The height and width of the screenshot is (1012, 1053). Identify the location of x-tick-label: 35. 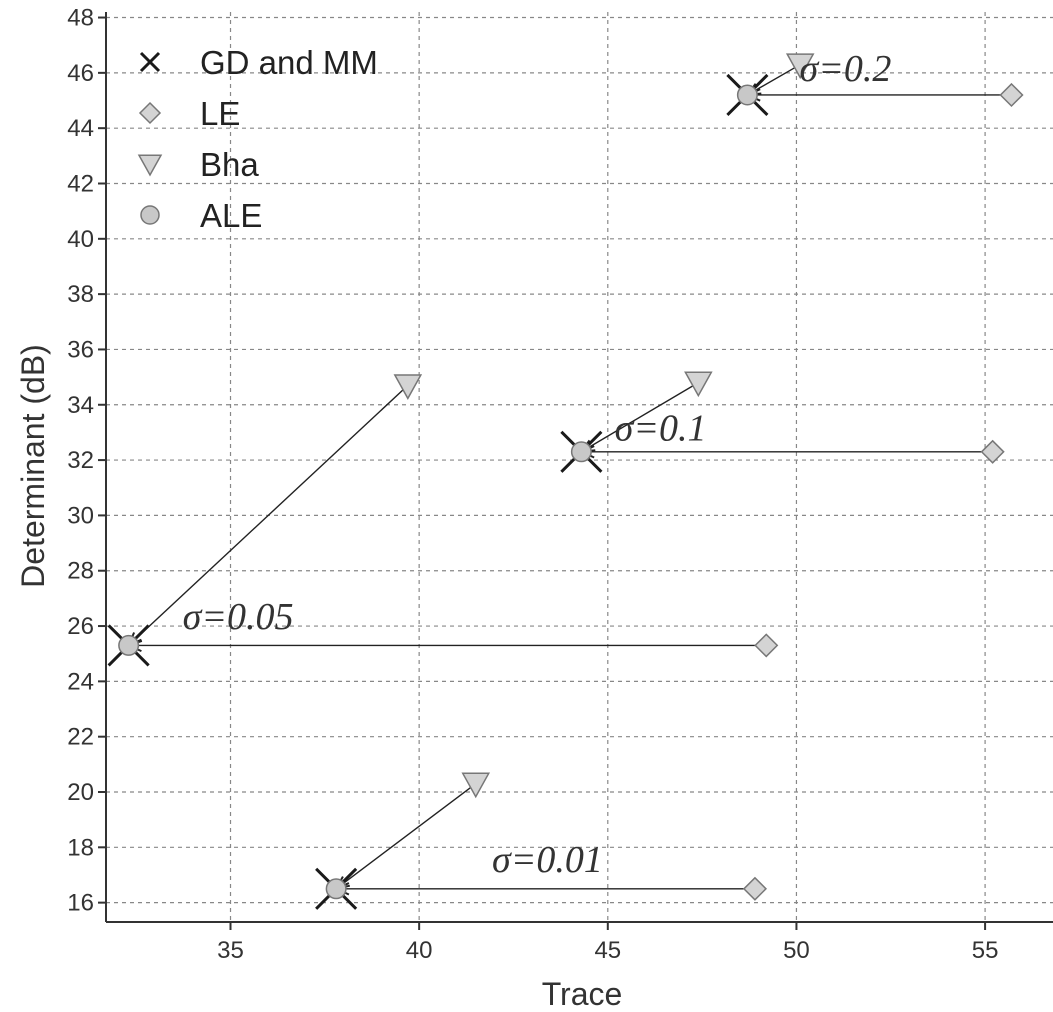
(230, 950).